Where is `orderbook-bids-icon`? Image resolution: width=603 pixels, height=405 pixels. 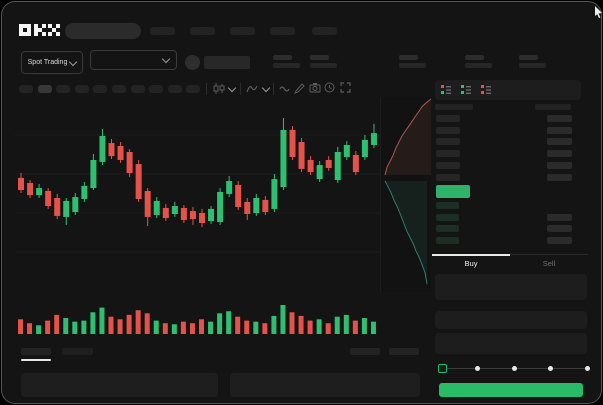
orderbook-bids-icon is located at coordinates (466, 90).